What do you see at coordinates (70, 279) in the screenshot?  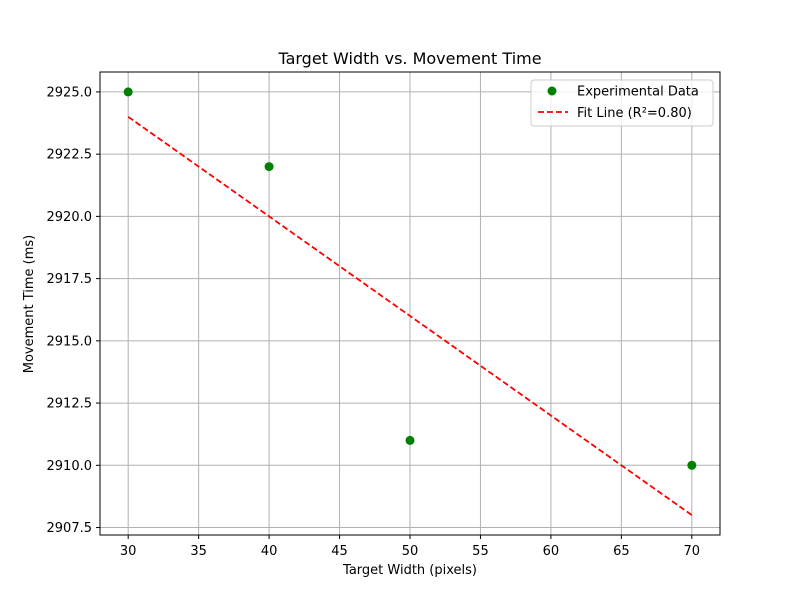 I see `y-tick-label: 2917.5` at bounding box center [70, 279].